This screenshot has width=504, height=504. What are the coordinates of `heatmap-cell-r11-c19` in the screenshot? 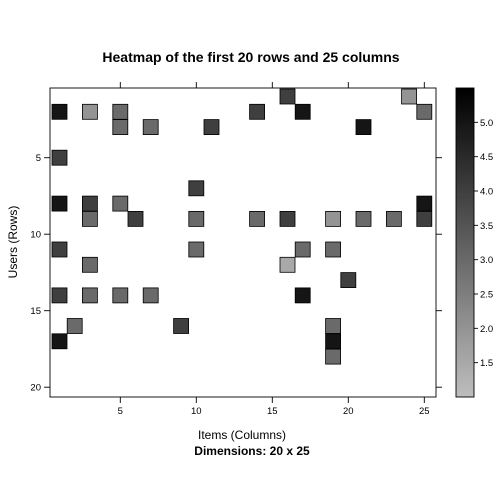 It's located at (333, 249).